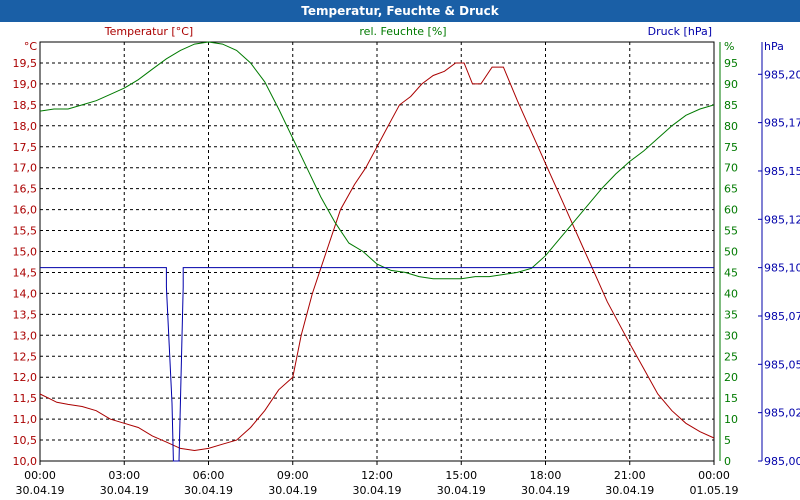 The height and width of the screenshot is (500, 800). I want to click on humidity-tick-label: 80, so click(731, 126).